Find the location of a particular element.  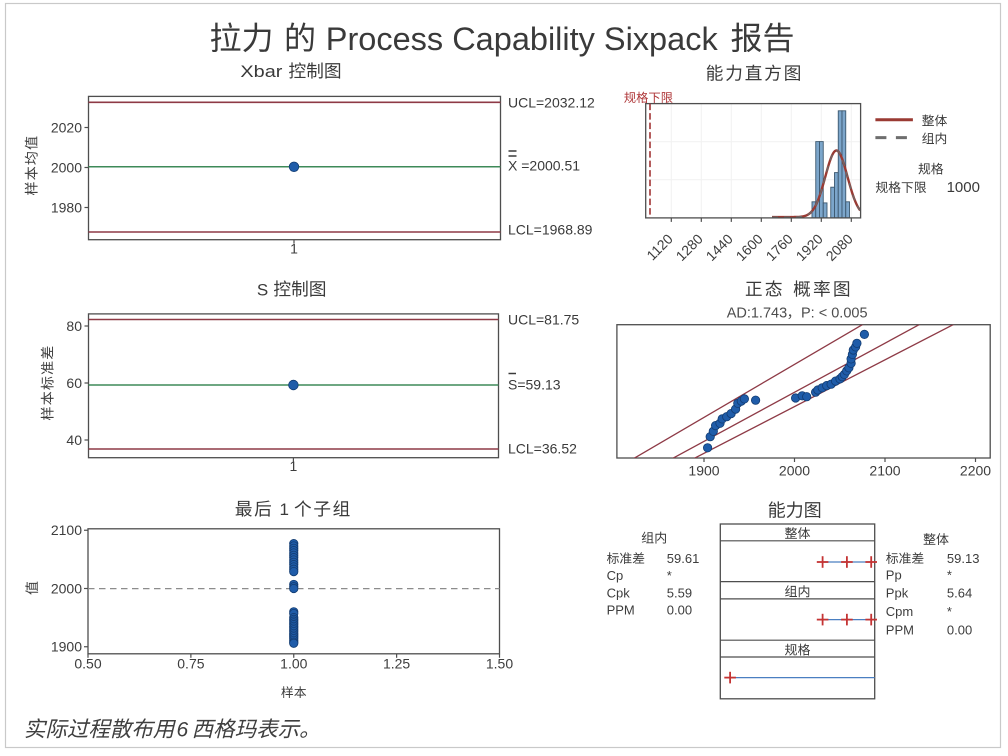

svg-text: Cp is located at coordinates (615, 575).